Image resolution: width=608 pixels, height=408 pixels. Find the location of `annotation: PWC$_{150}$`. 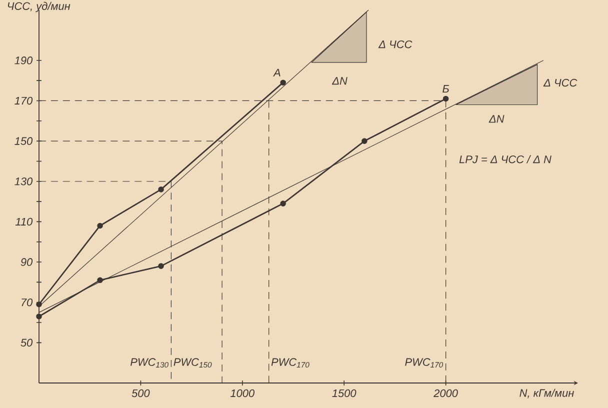

annotation: PWC$_{150}$ is located at coordinates (193, 363).